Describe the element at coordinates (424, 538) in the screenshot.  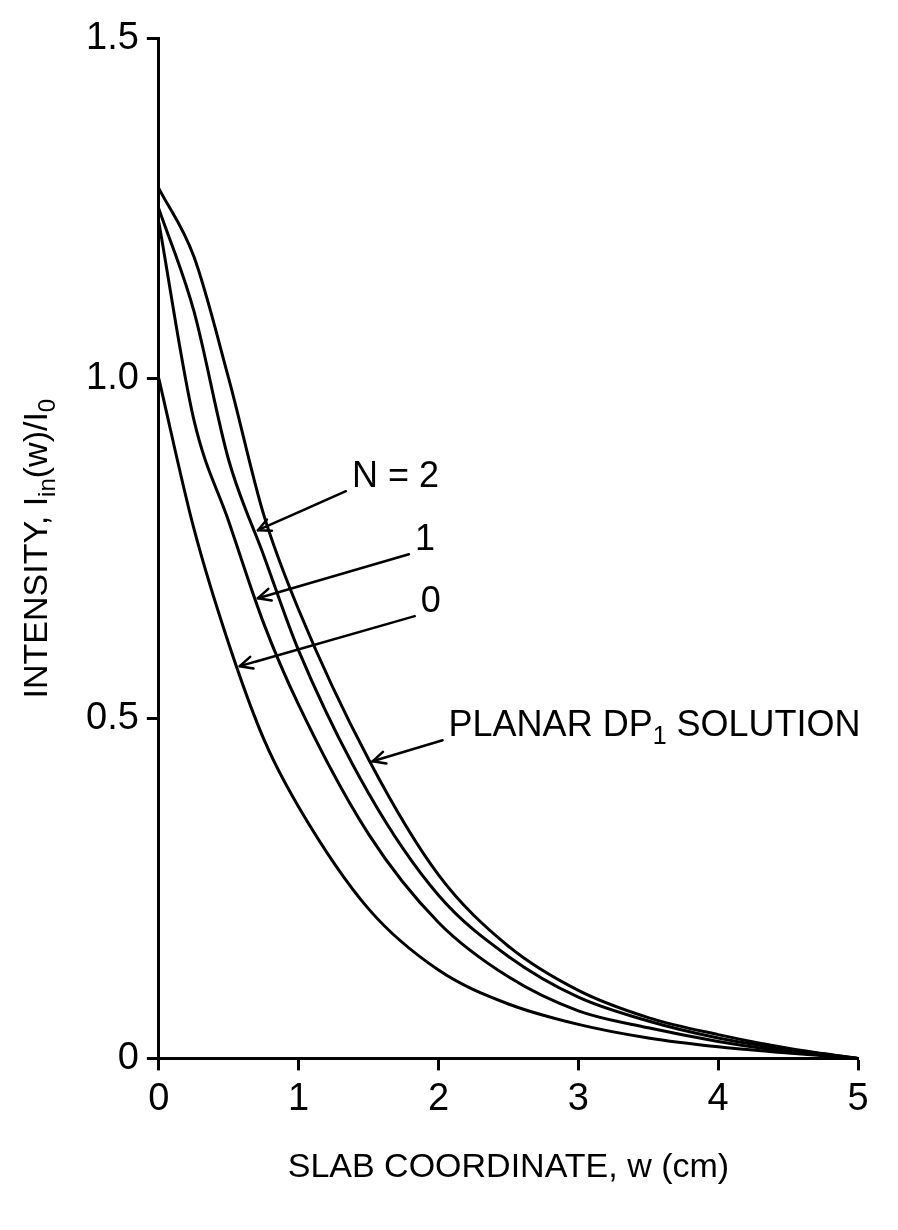
I see `annotation: 1` at that location.